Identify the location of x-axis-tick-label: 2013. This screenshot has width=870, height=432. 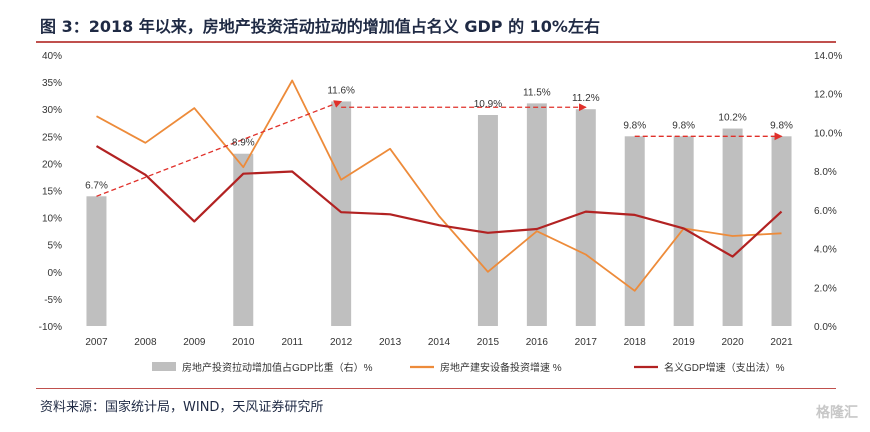
(390, 342).